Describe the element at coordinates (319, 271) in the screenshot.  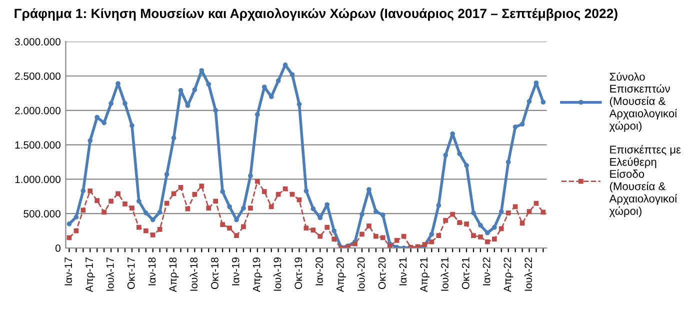
I see `x-tick-label: Ιαν-20` at that location.